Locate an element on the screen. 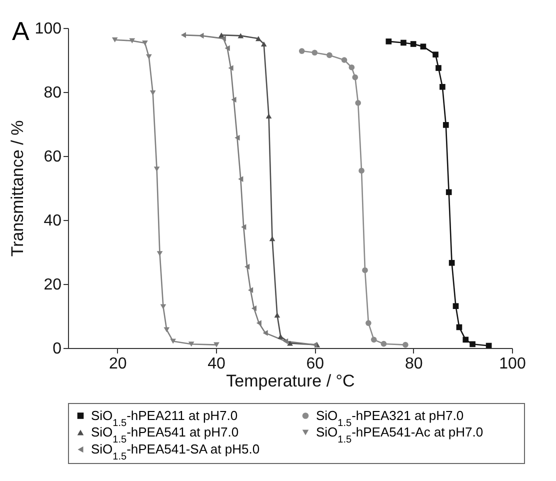  legend-label: SiO$_{1.5}$-hPEA321 at pH7.0 is located at coordinates (390, 418).